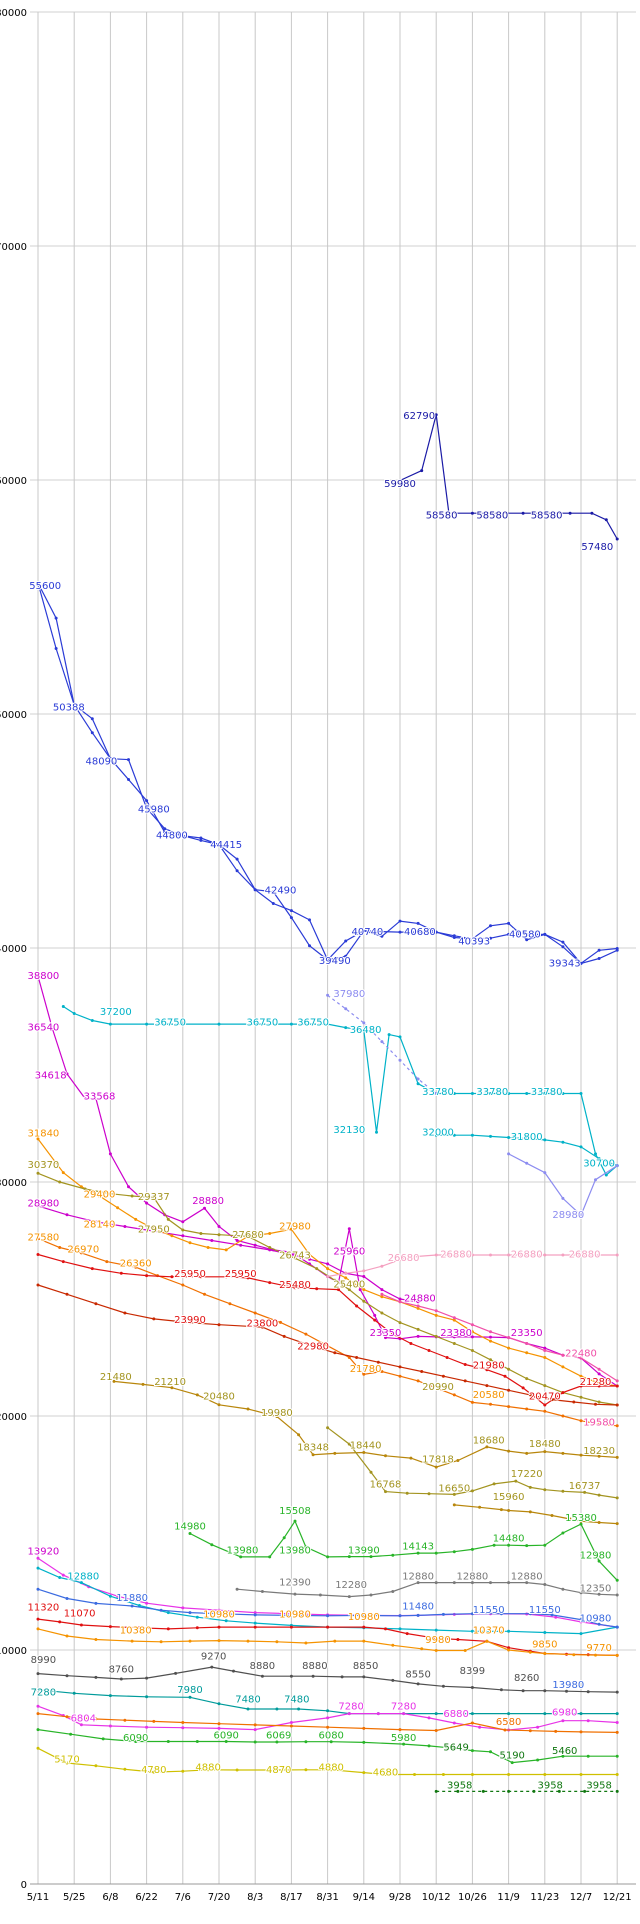 This screenshot has height=1924, width=640. What do you see at coordinates (13, 1417) in the screenshot?
I see `y-axis-label: 20000` at bounding box center [13, 1417].